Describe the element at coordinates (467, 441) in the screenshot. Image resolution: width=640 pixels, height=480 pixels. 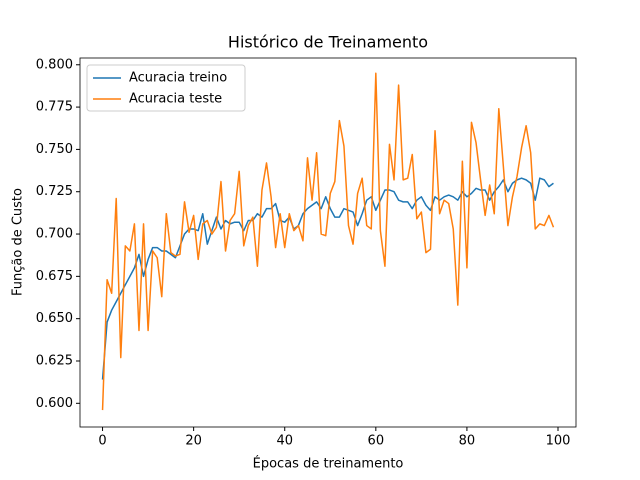
I see `x-tick-label: 80` at that location.